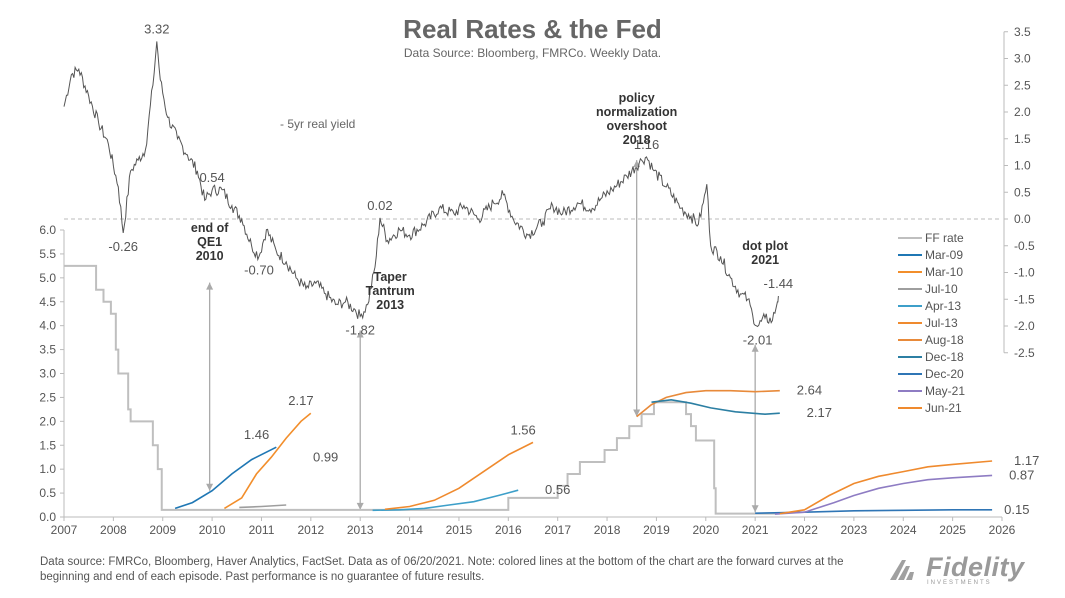 The width and height of the screenshot is (1065, 598). Describe the element at coordinates (1024, 299) in the screenshot. I see `right-axis-tick-label: -1.5` at that location.